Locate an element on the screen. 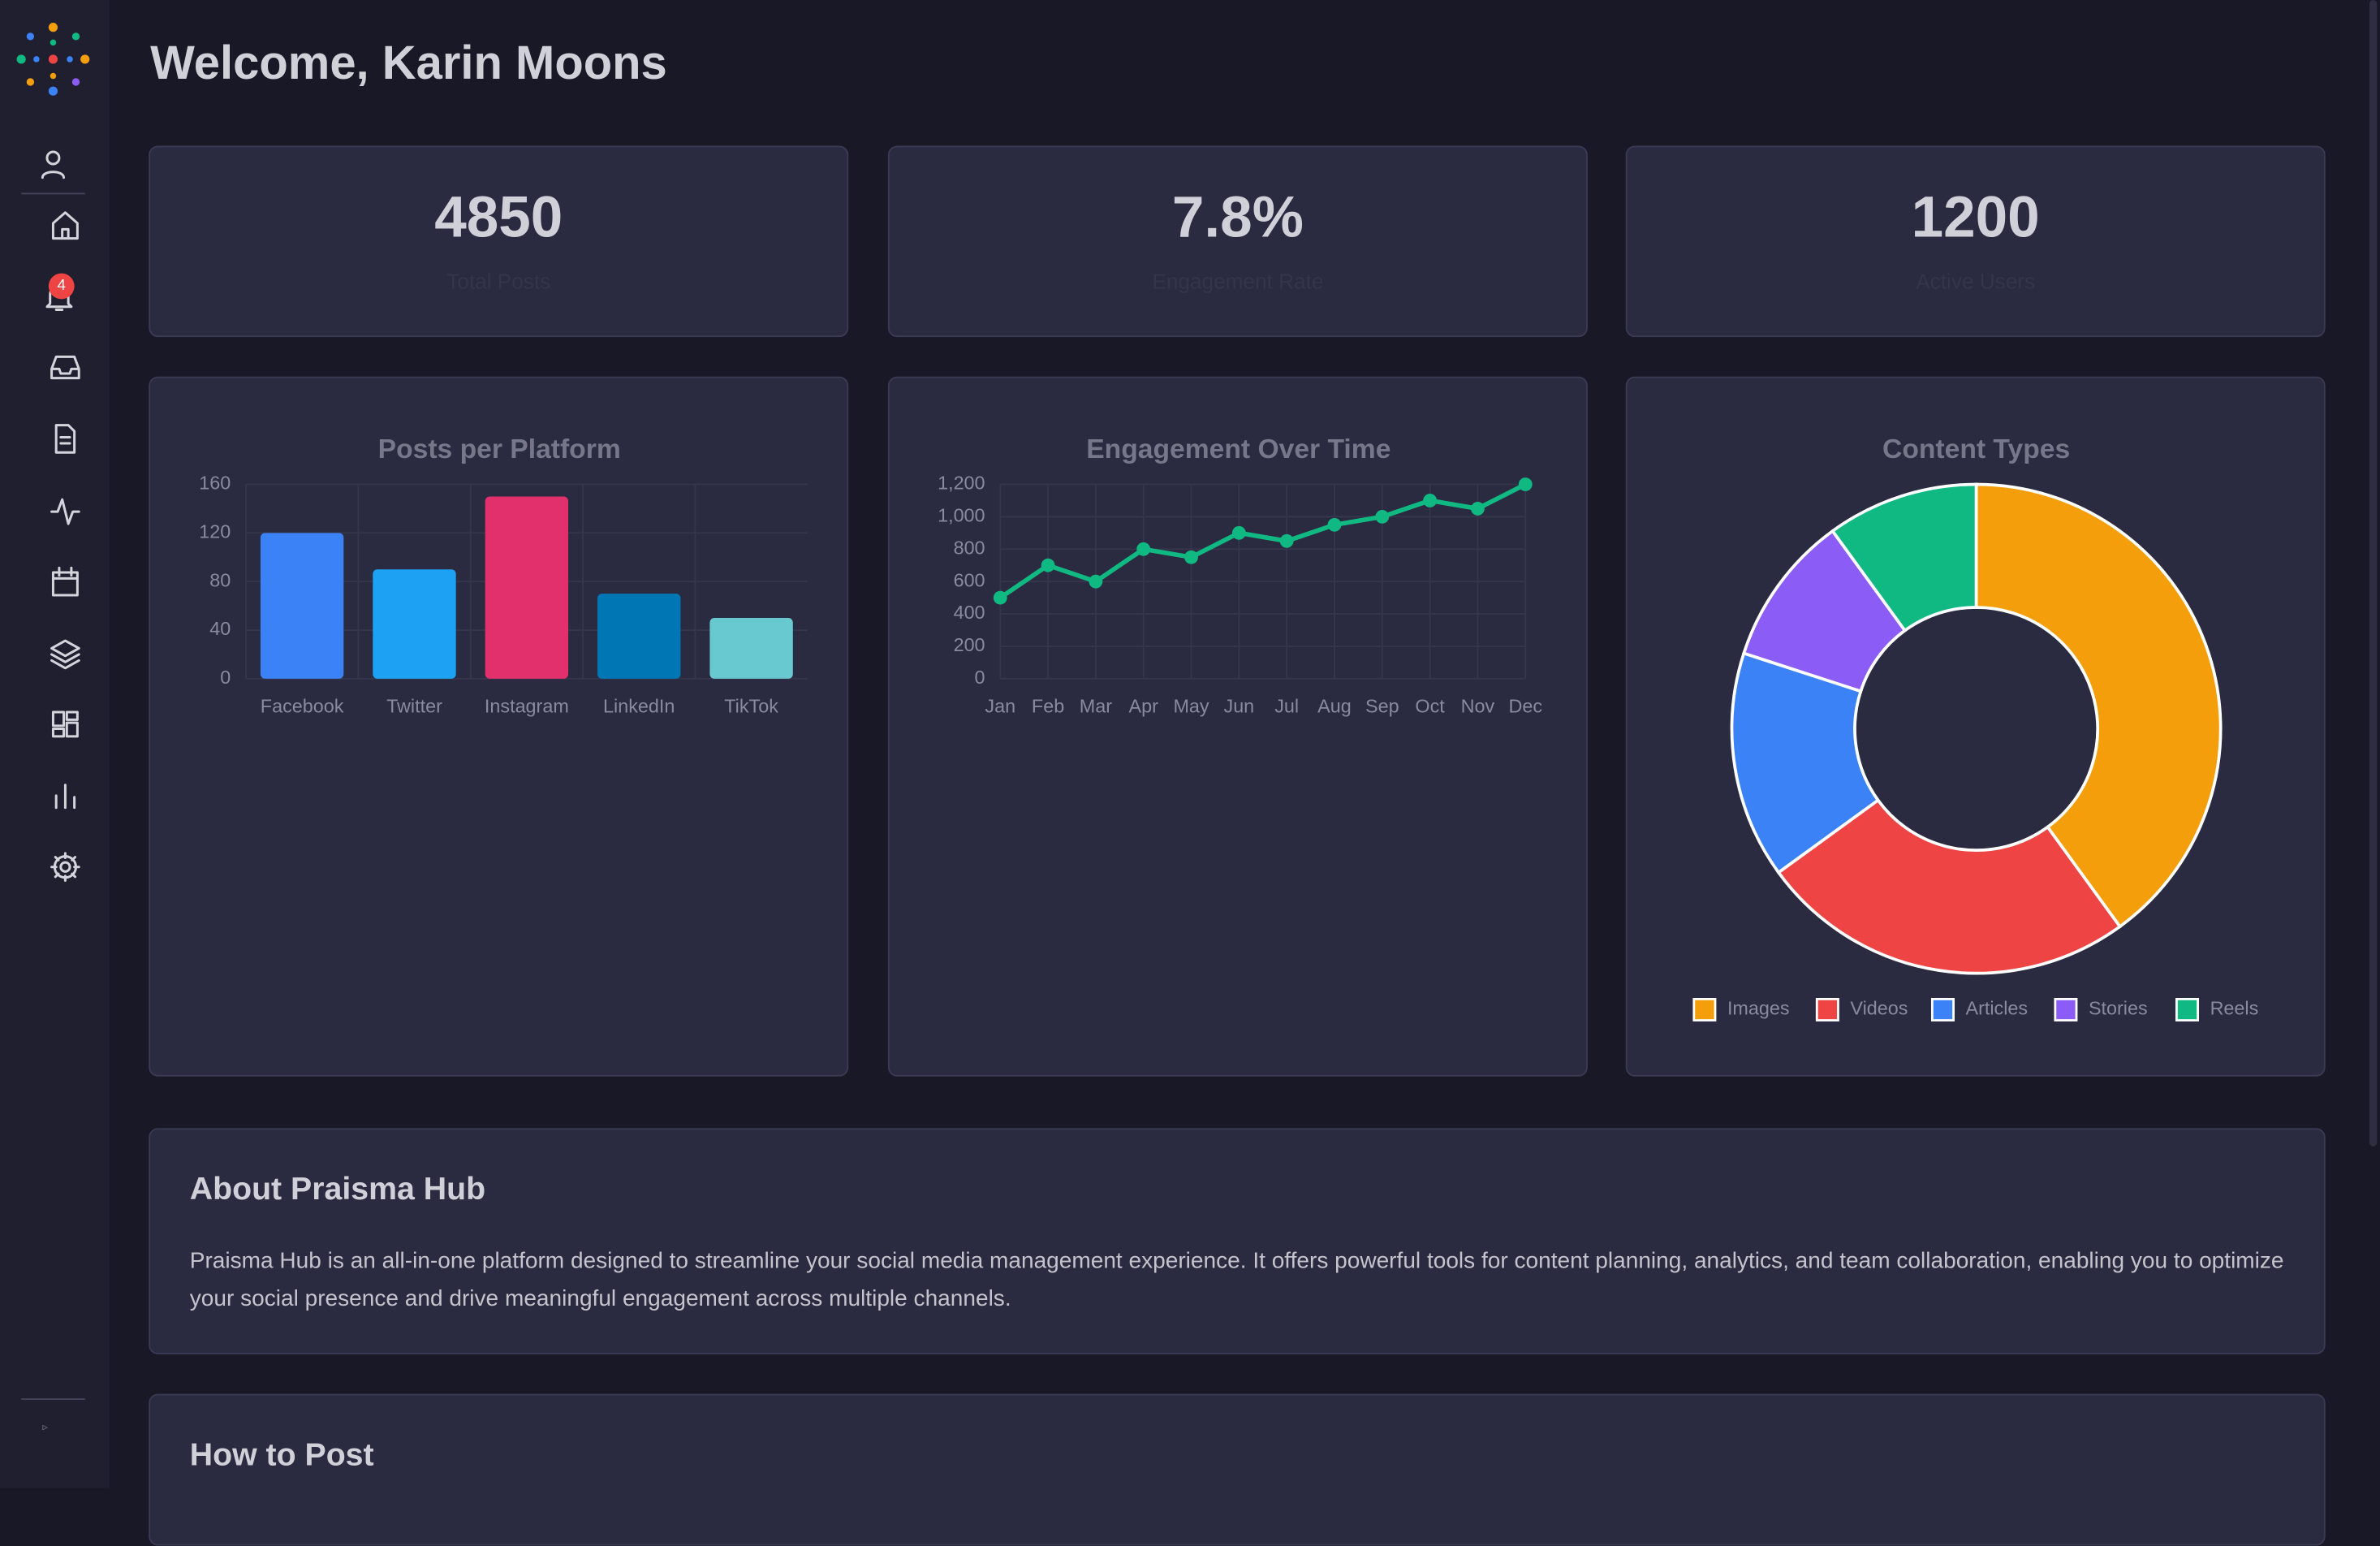 The width and height of the screenshot is (2380, 1546). y-tick-label: 600 is located at coordinates (970, 579).